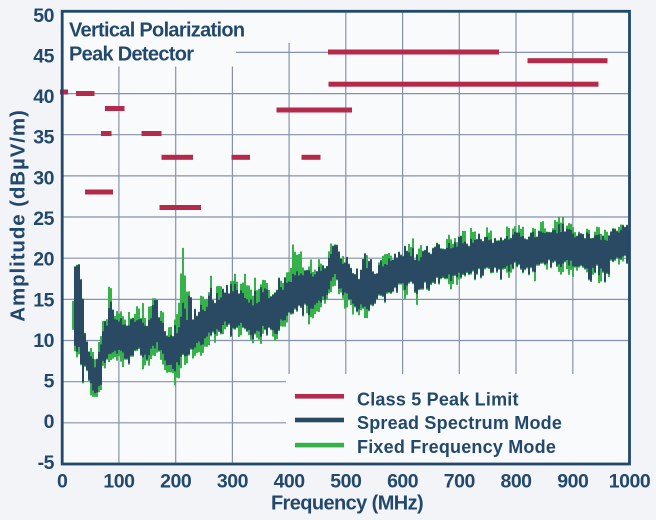 This screenshot has height=520, width=656. What do you see at coordinates (43, 219) in the screenshot?
I see `svg-text: 25` at bounding box center [43, 219].